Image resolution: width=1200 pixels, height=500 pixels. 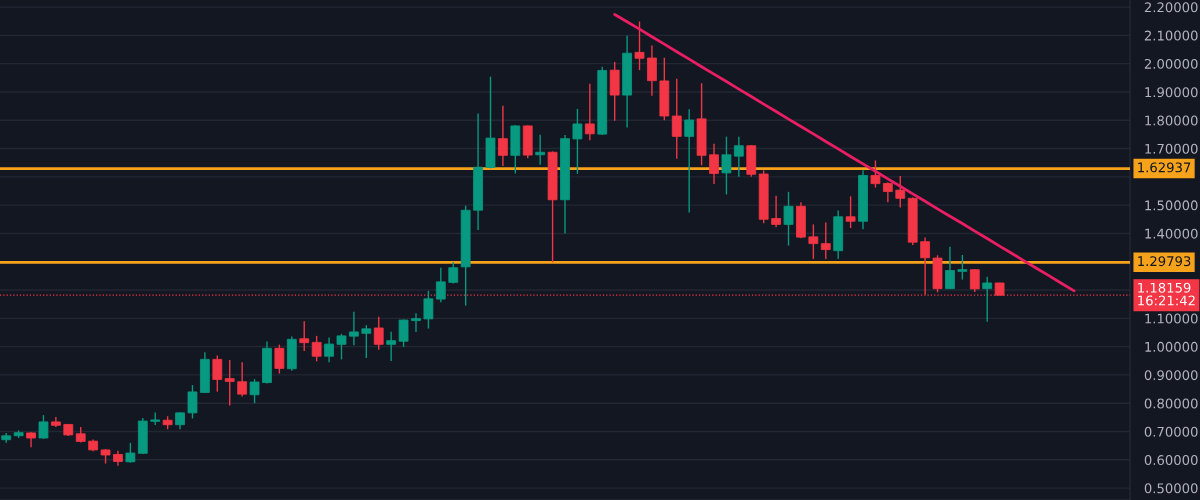 What do you see at coordinates (1171, 35) in the screenshot?
I see `y-tick-label: 2.10000` at bounding box center [1171, 35].